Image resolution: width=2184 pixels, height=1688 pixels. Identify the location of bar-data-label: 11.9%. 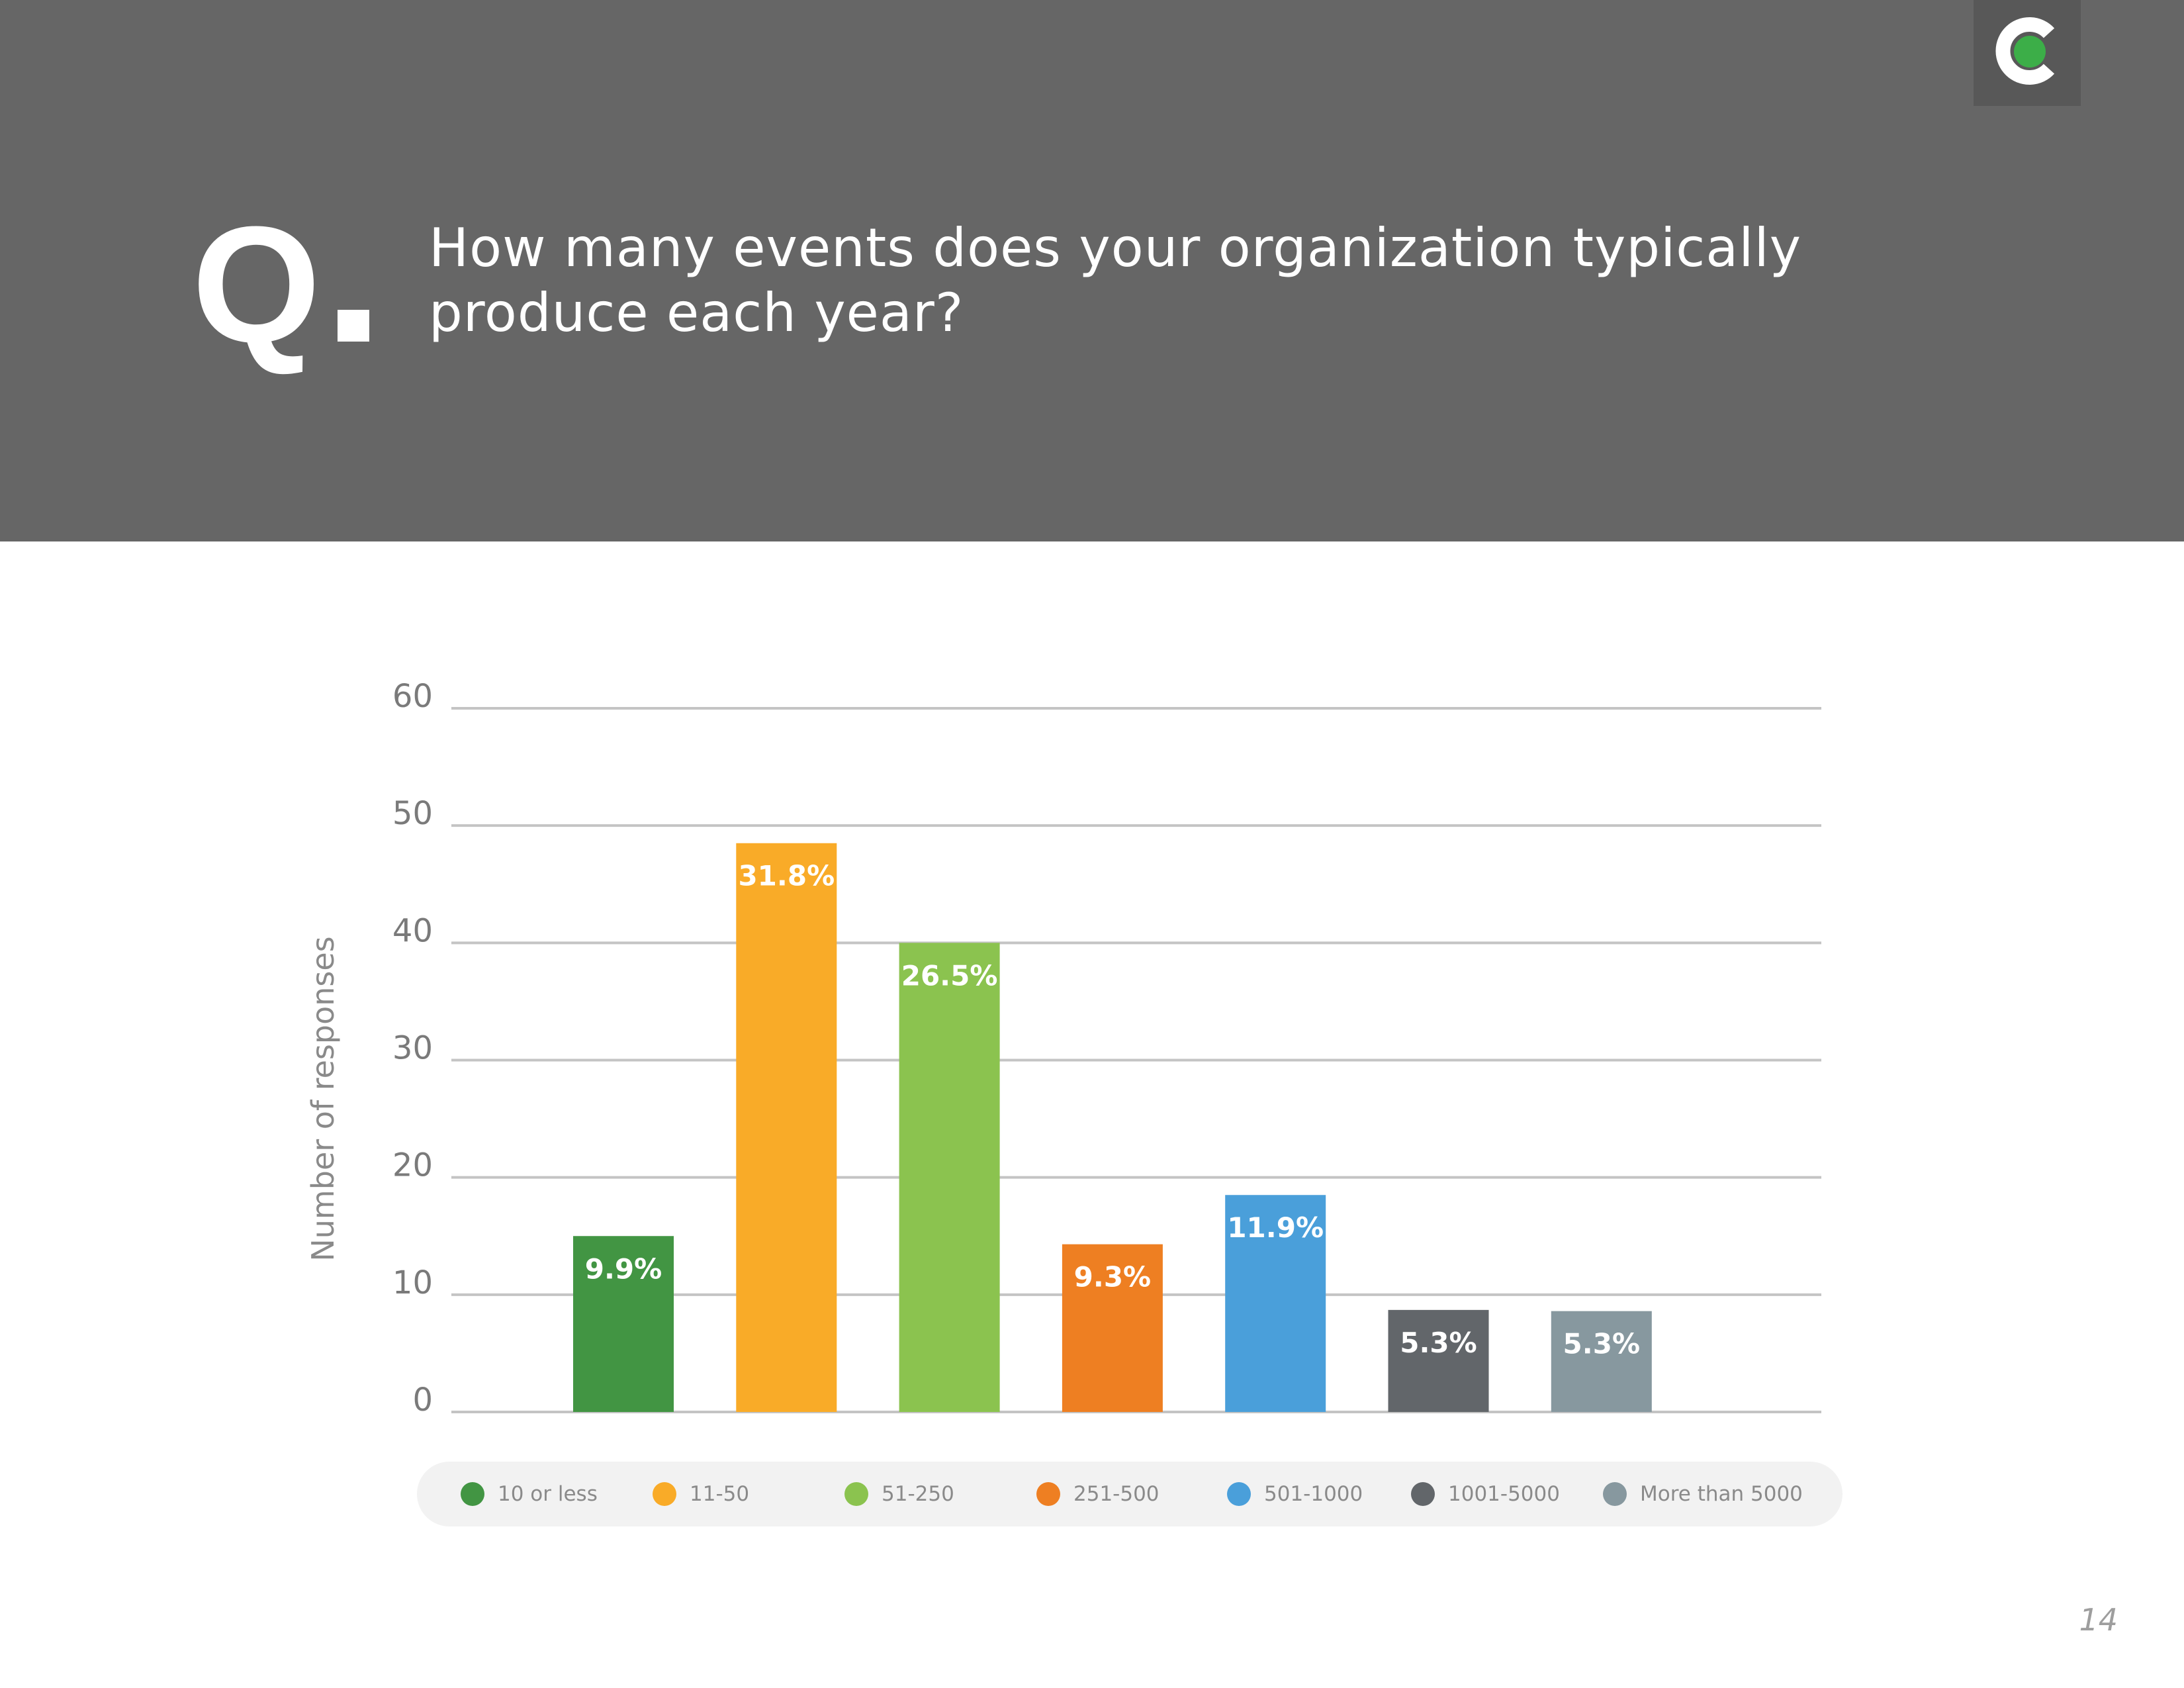
(1275, 1227).